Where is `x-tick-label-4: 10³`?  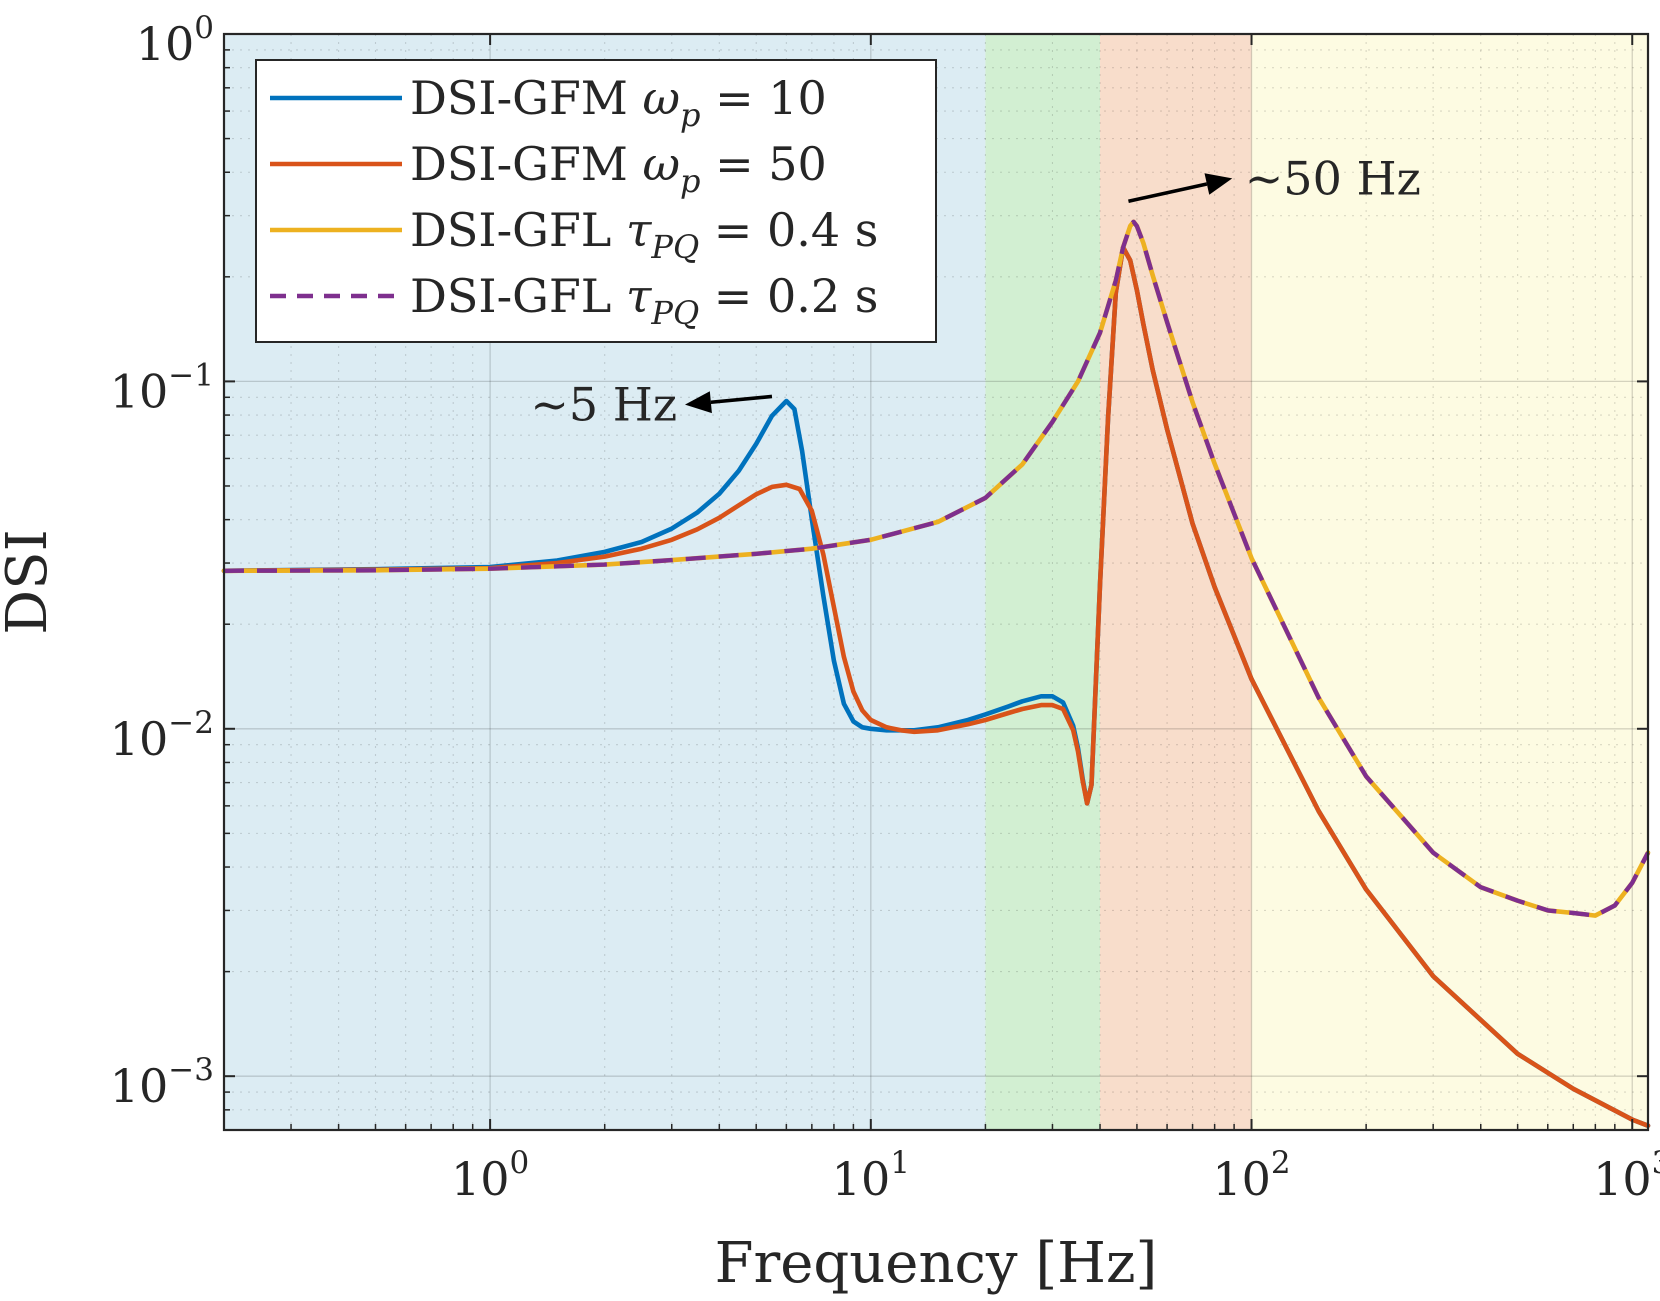
x-tick-label-4: 10³ is located at coordinates (1626, 1175).